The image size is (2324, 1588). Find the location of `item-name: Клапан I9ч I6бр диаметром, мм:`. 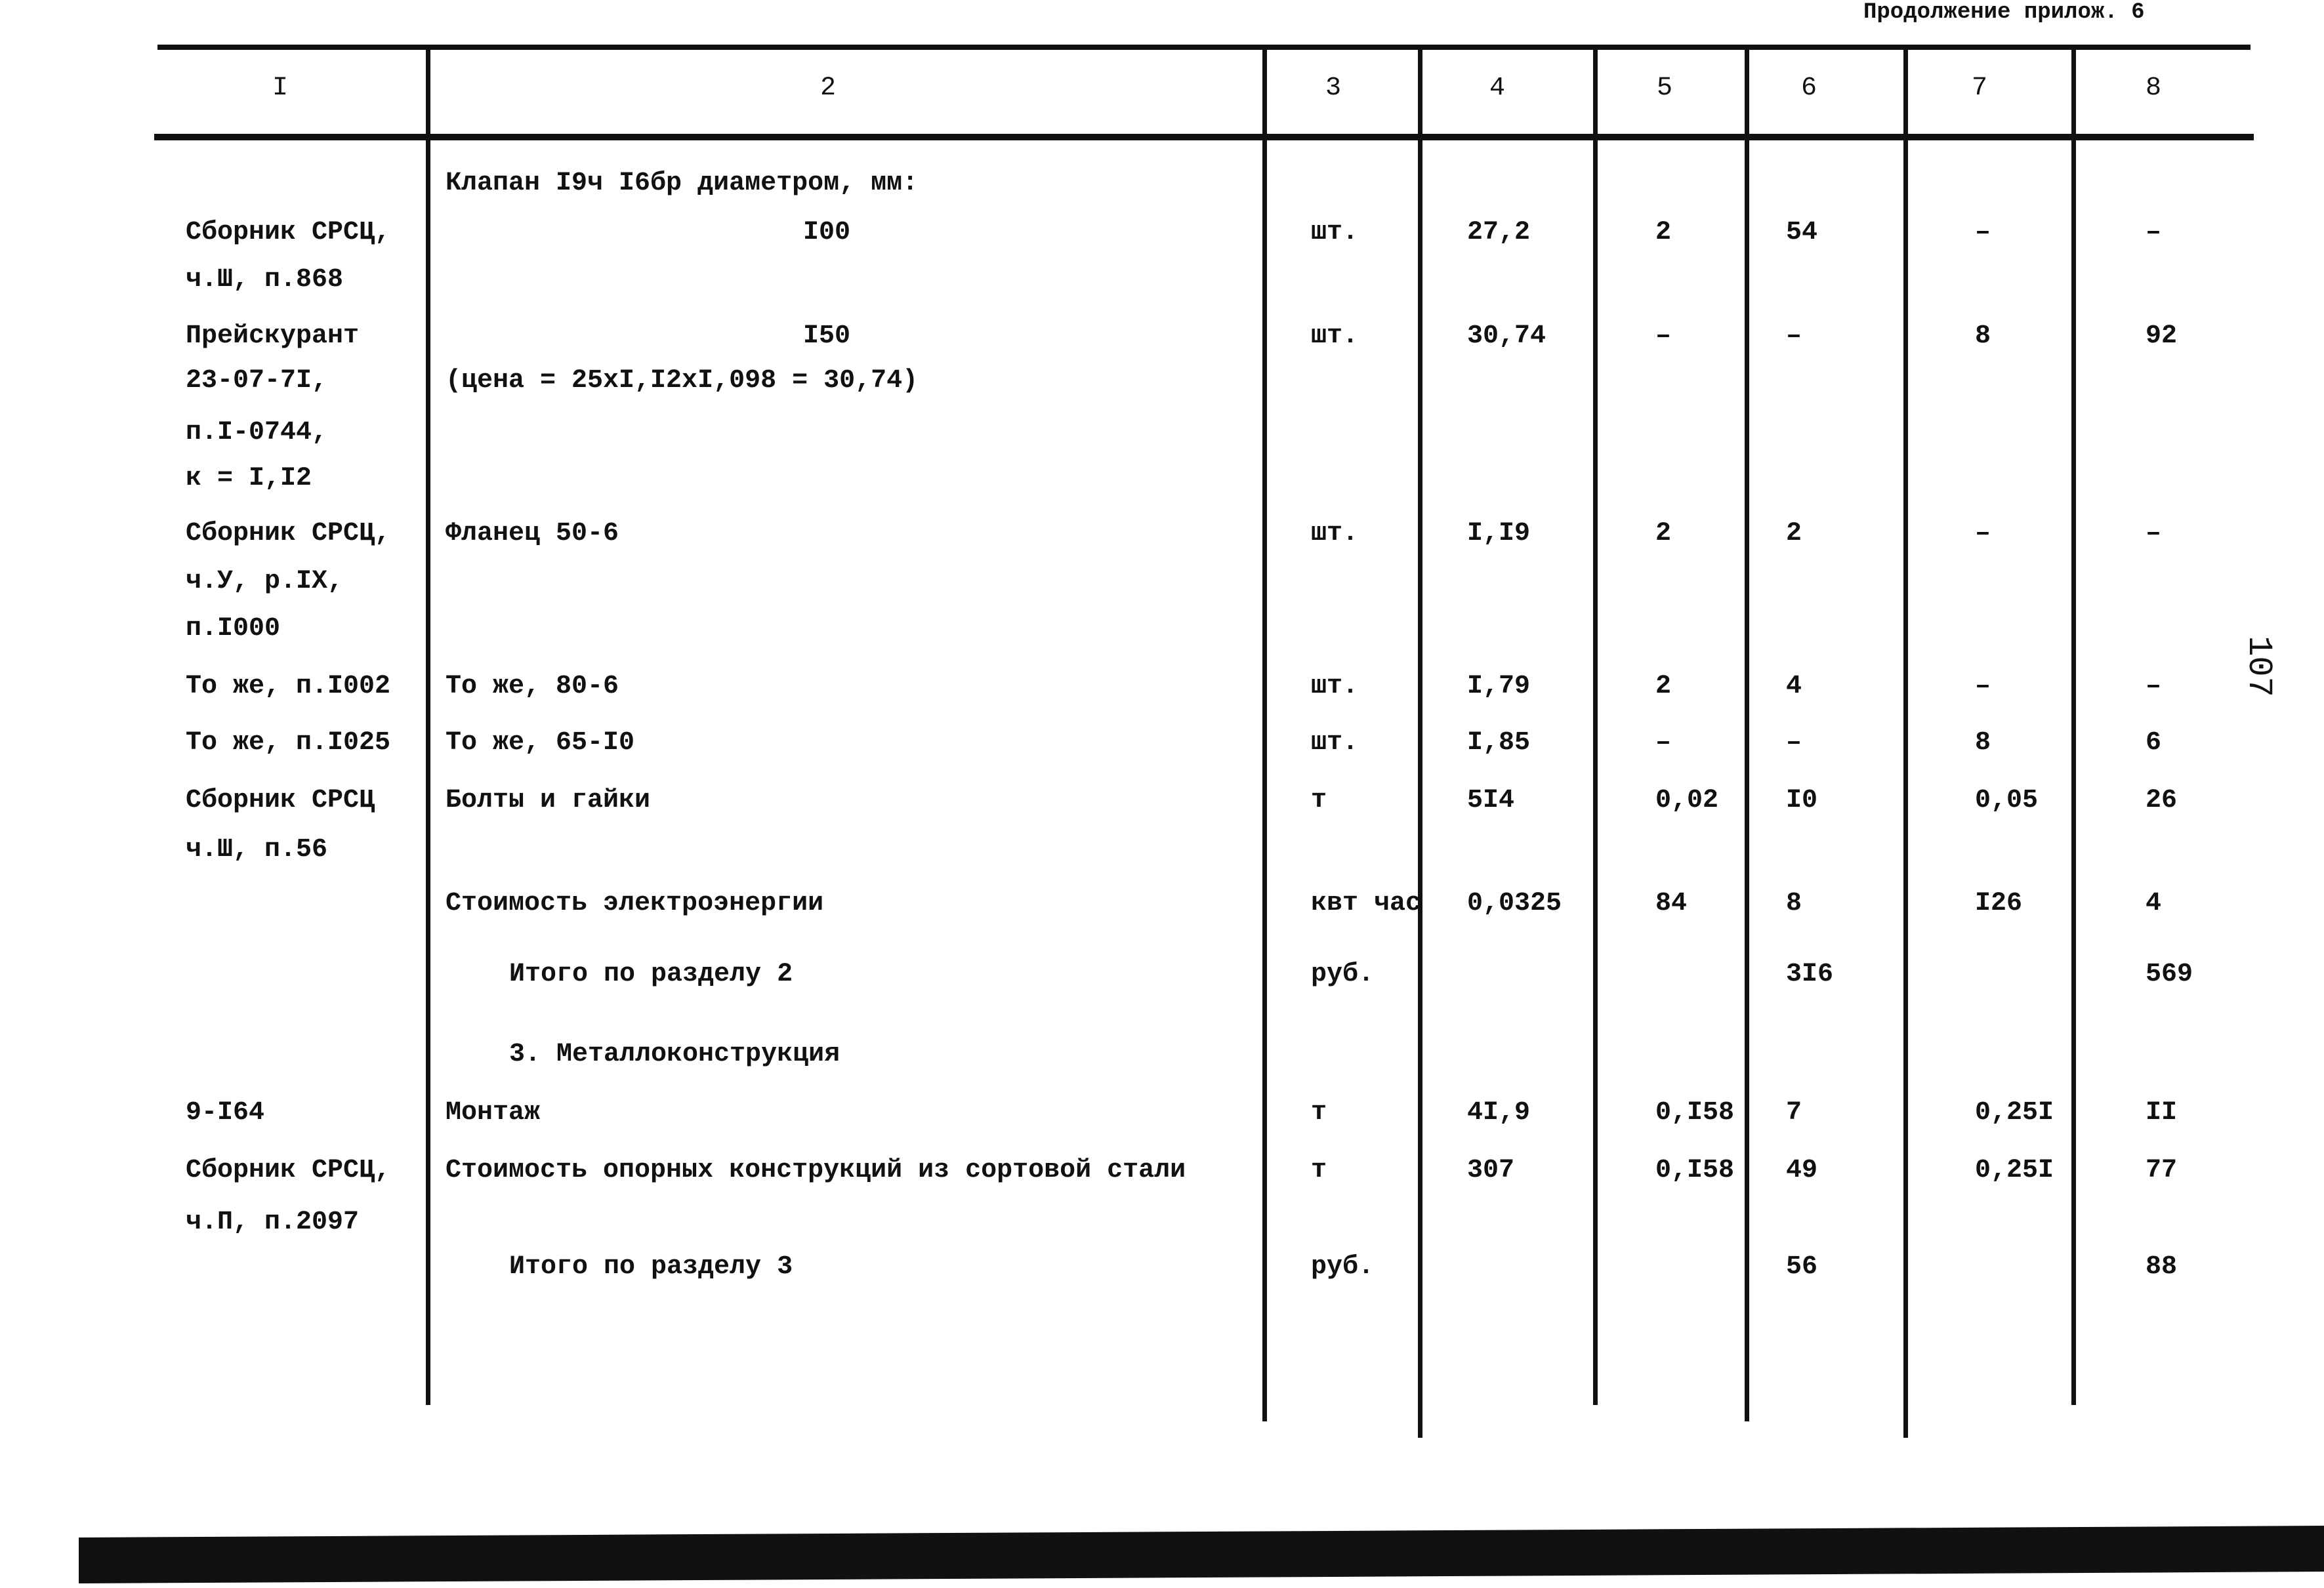

item-name: Клапан I9ч I6бр диаметром, мм: is located at coordinates (682, 183).